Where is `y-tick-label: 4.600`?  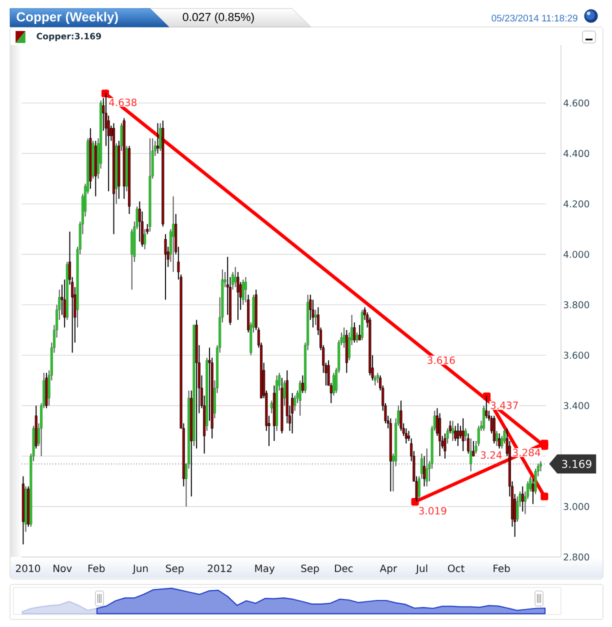
y-tick-label: 4.600 is located at coordinates (577, 103).